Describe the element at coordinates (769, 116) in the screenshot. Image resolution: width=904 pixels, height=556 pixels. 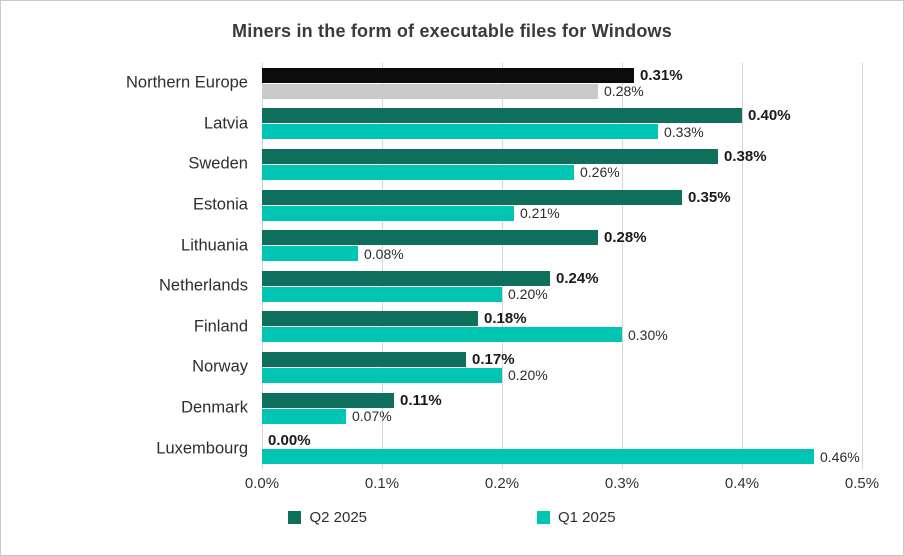
I see `value-label-q2-2025: 0.40%` at that location.